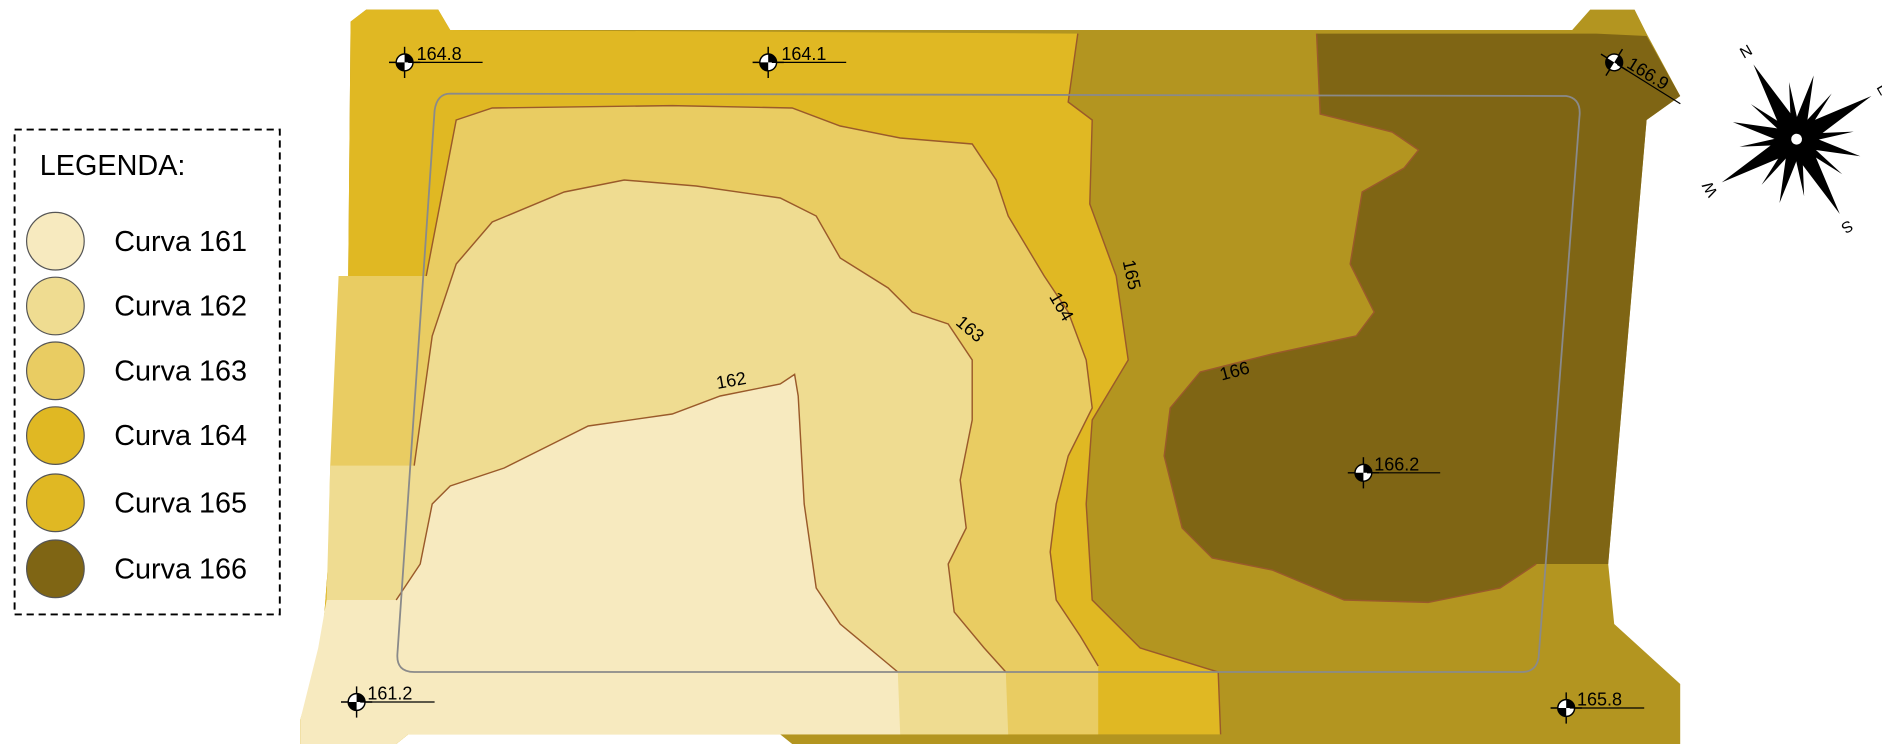 Image resolution: width=1882 pixels, height=744 pixels. I want to click on compass-rose: N E S W, so click(1790, 139).